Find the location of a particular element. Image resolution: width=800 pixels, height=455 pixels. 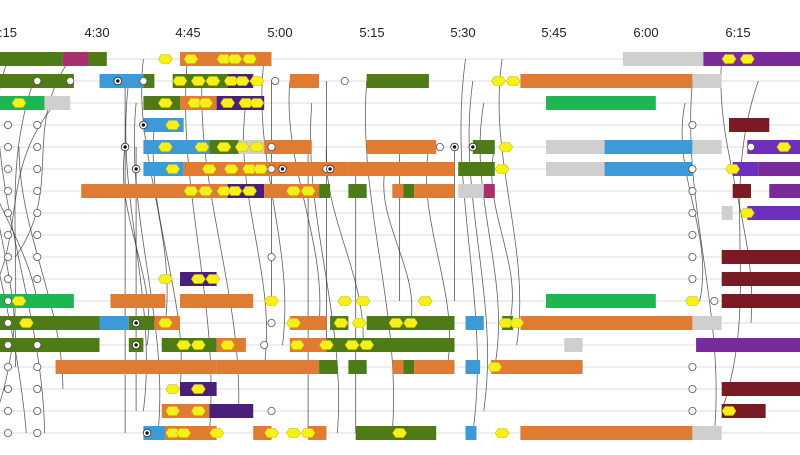

time-label: 5:45 is located at coordinates (554, 32).